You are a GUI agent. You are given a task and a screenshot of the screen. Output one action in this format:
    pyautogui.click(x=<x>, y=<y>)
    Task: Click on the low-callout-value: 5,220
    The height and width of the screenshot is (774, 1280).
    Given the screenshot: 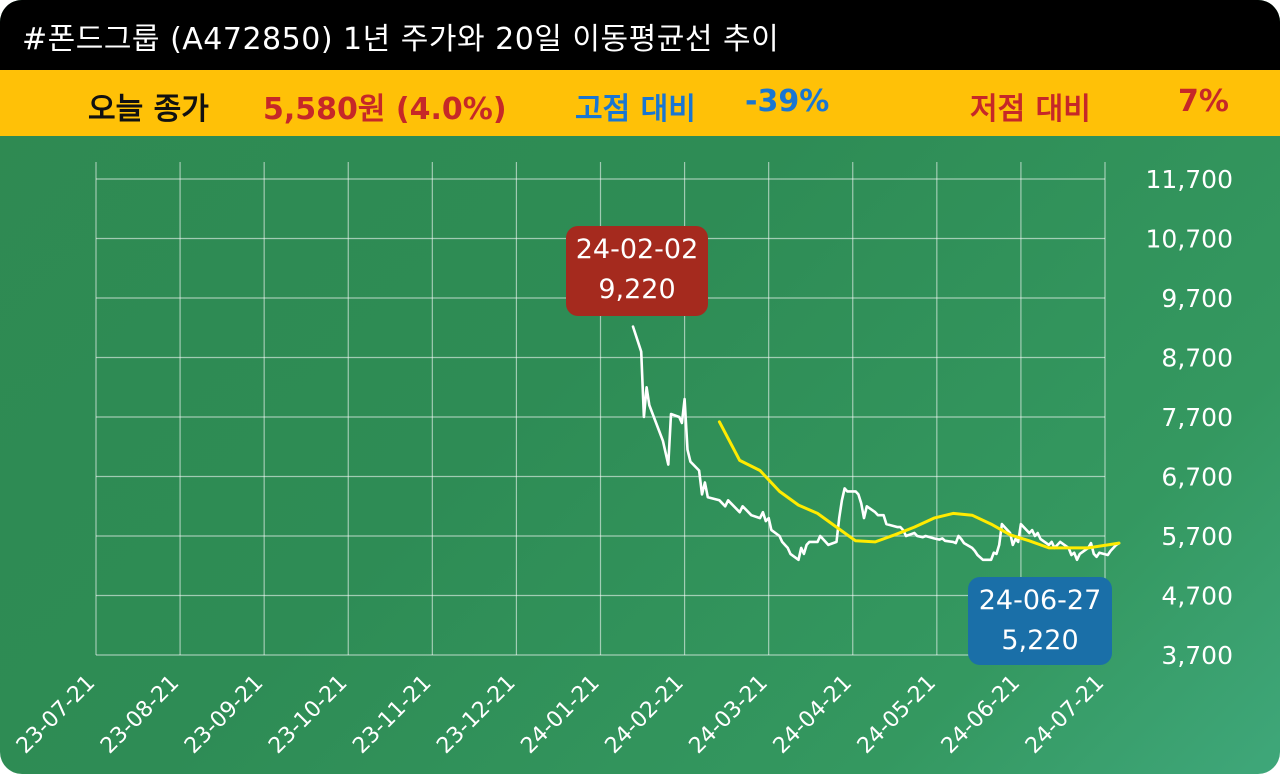 What is the action you would take?
    pyautogui.click(x=1040, y=640)
    